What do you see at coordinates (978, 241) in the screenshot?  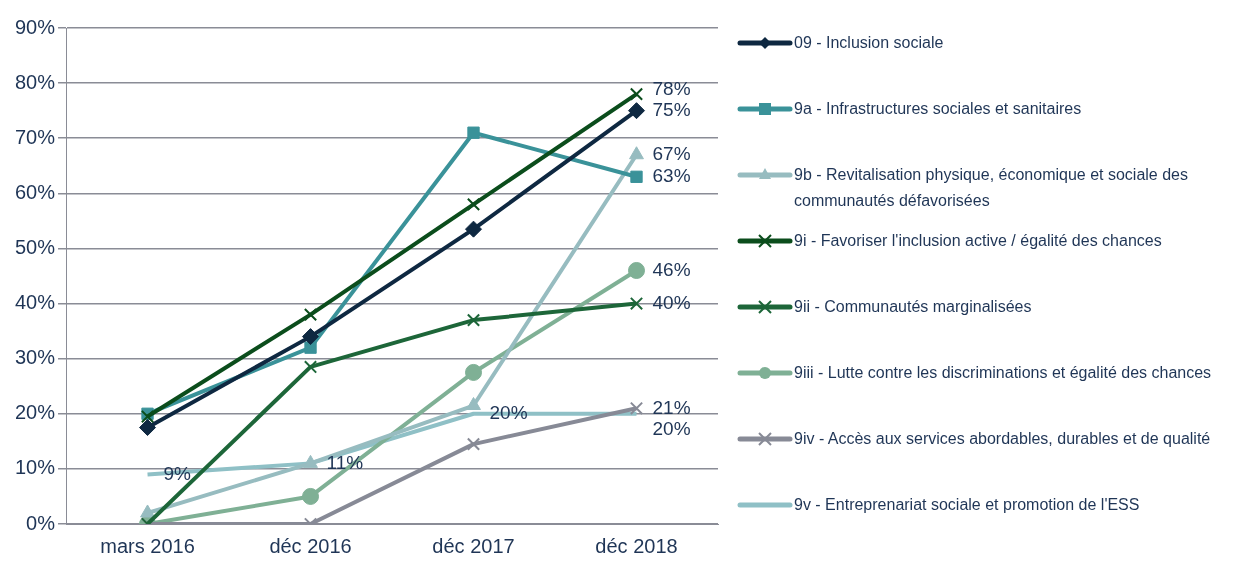 I see `legend-label: 9i - Favoriser l'inclusion active / égalité des chances` at bounding box center [978, 241].